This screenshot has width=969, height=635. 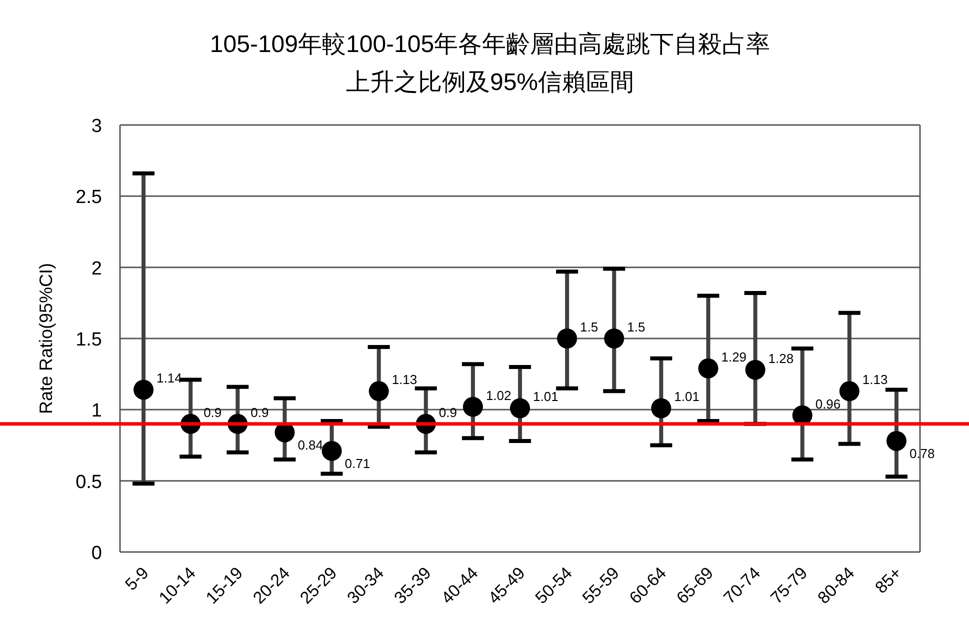 I want to click on y-tick-label: 3, so click(x=96, y=126).